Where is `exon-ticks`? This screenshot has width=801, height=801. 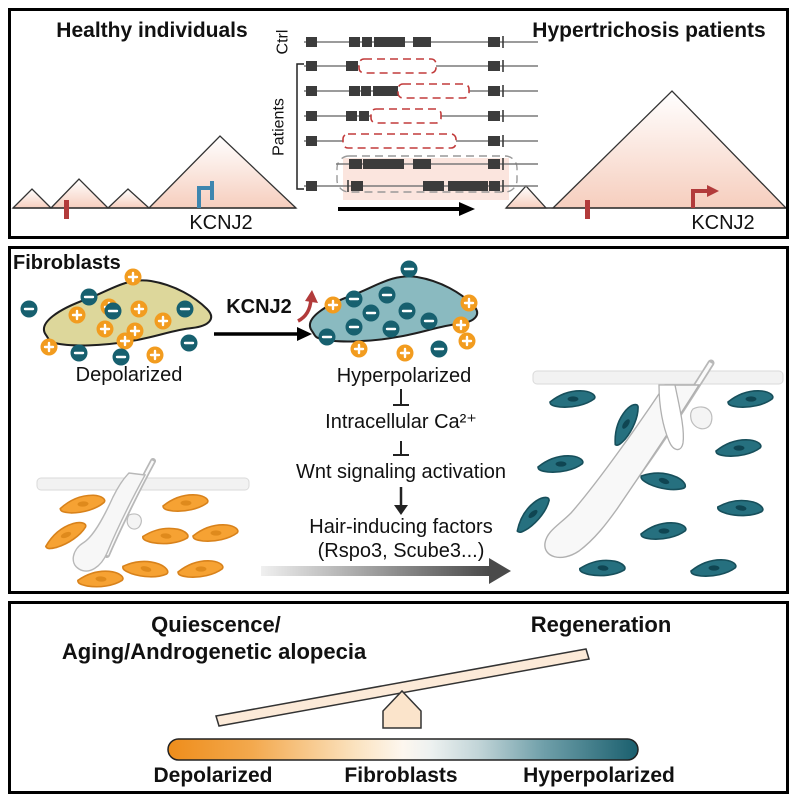 exon-ticks is located at coordinates (425, 114).